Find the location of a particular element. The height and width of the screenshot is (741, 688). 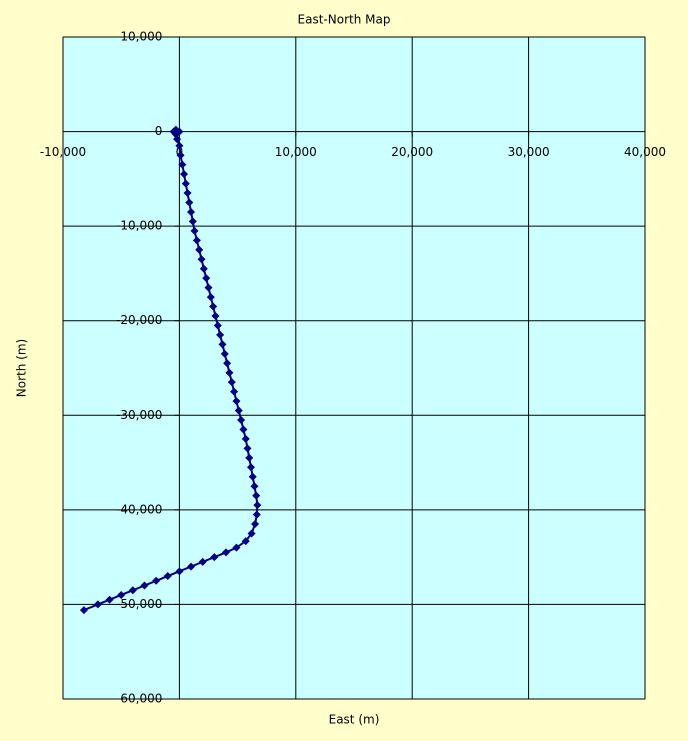

y-tick-label: 0 is located at coordinates (159, 131).